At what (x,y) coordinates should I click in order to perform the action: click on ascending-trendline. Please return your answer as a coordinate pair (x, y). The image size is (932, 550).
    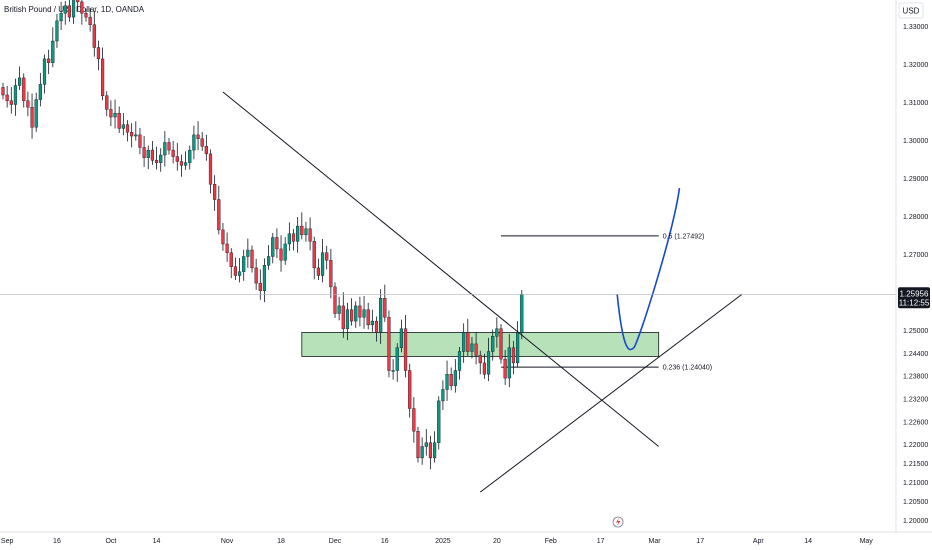
    Looking at the image, I should click on (611, 393).